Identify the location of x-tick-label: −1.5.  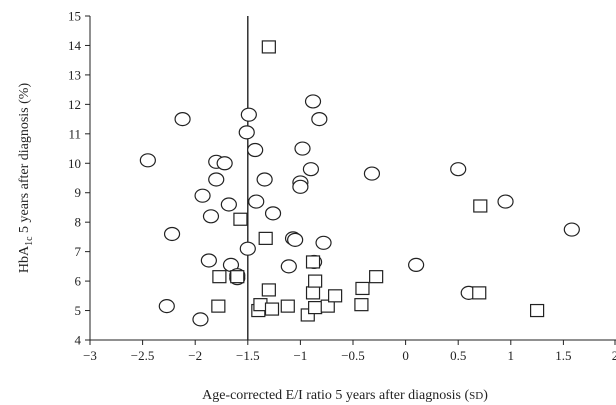
(248, 355).